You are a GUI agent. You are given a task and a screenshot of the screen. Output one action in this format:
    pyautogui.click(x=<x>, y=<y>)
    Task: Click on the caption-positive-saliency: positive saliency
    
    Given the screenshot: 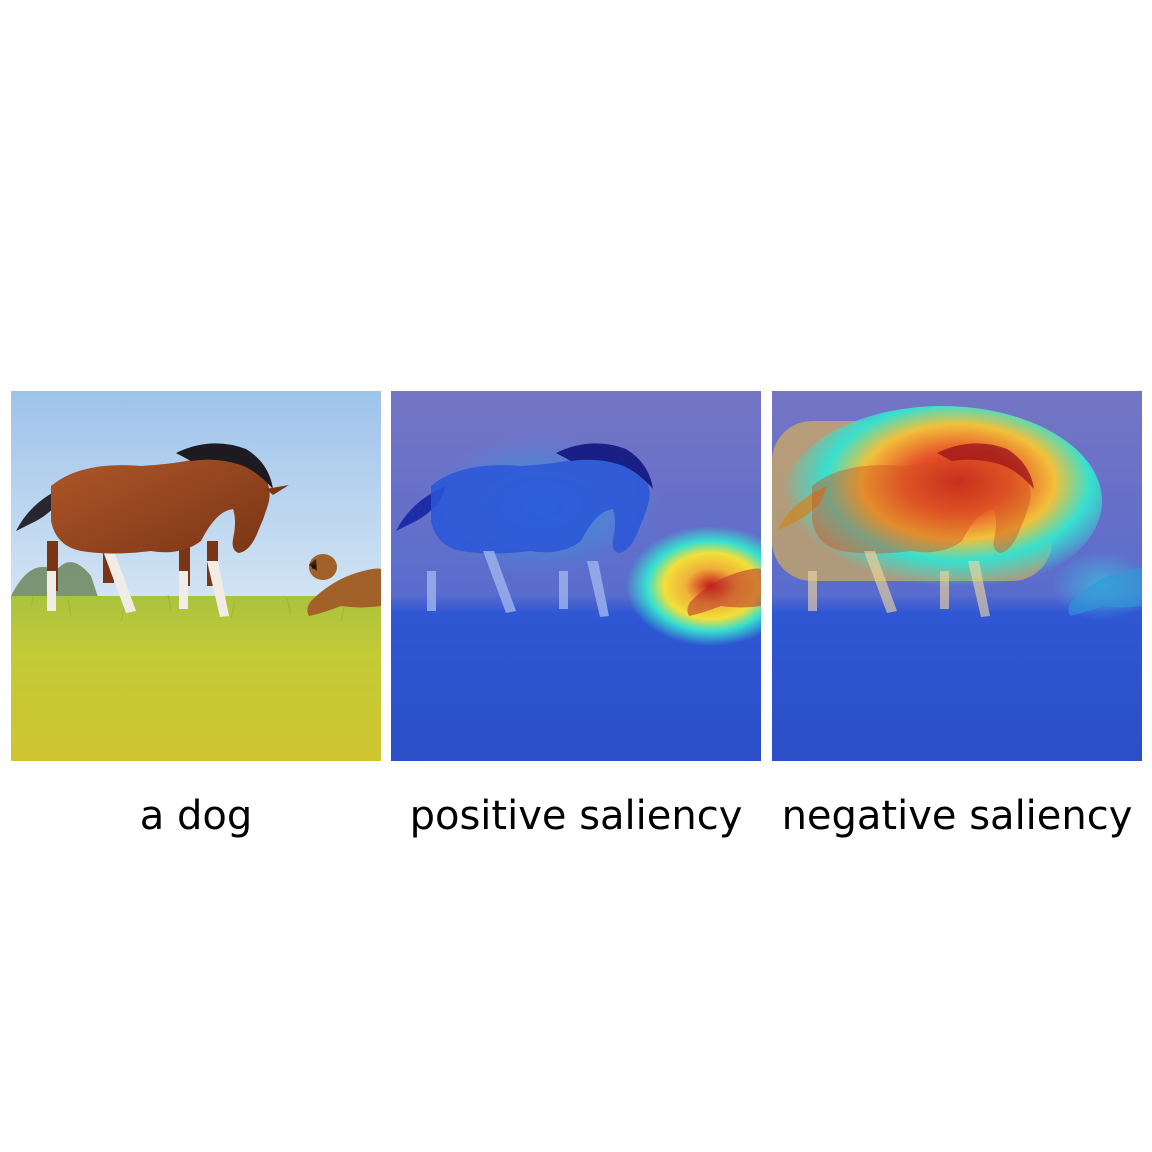 What is the action you would take?
    pyautogui.click(x=576, y=816)
    